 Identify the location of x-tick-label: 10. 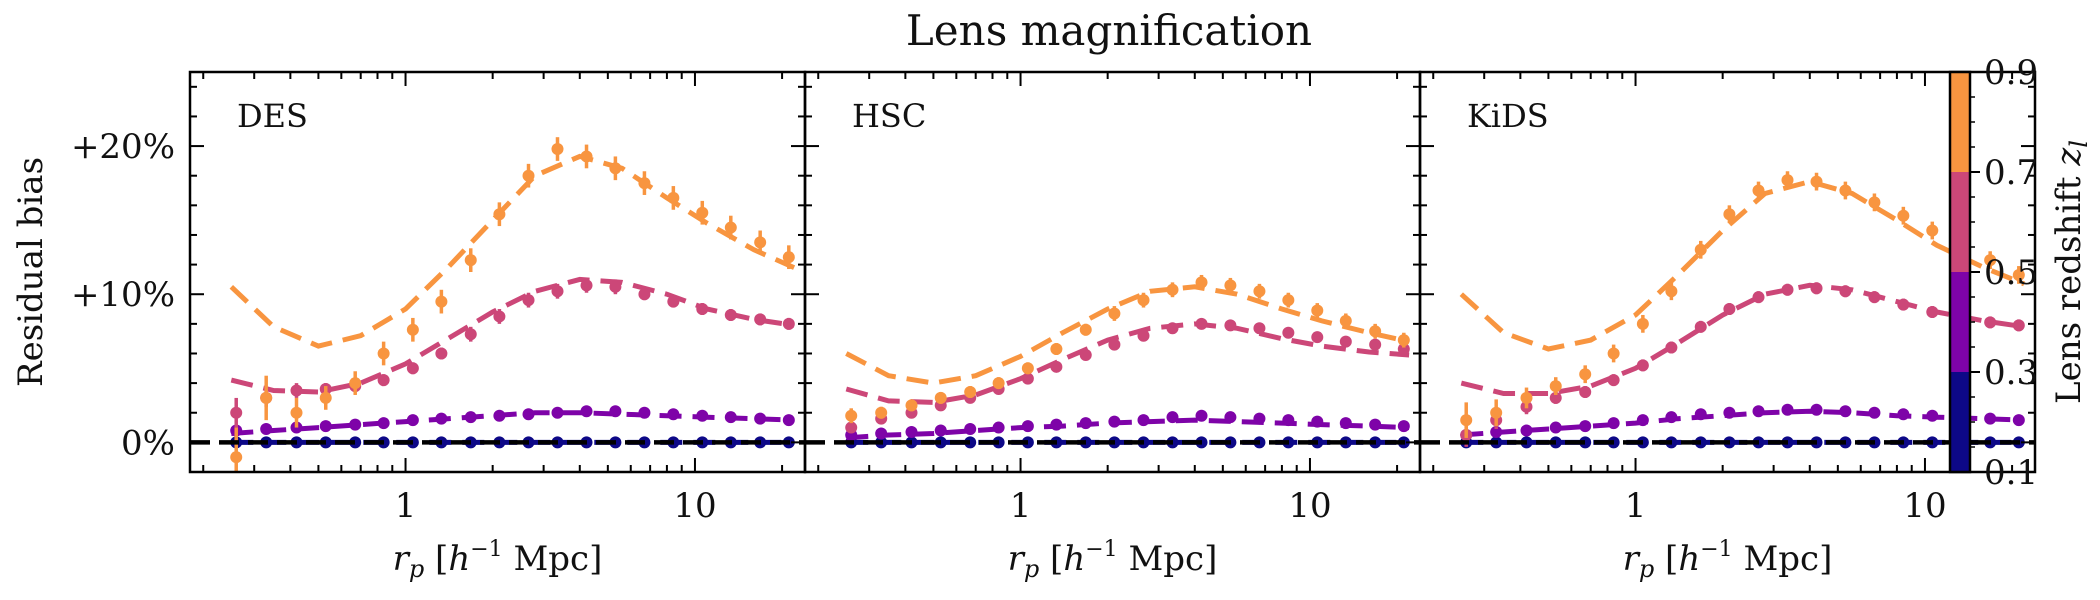
(694, 506).